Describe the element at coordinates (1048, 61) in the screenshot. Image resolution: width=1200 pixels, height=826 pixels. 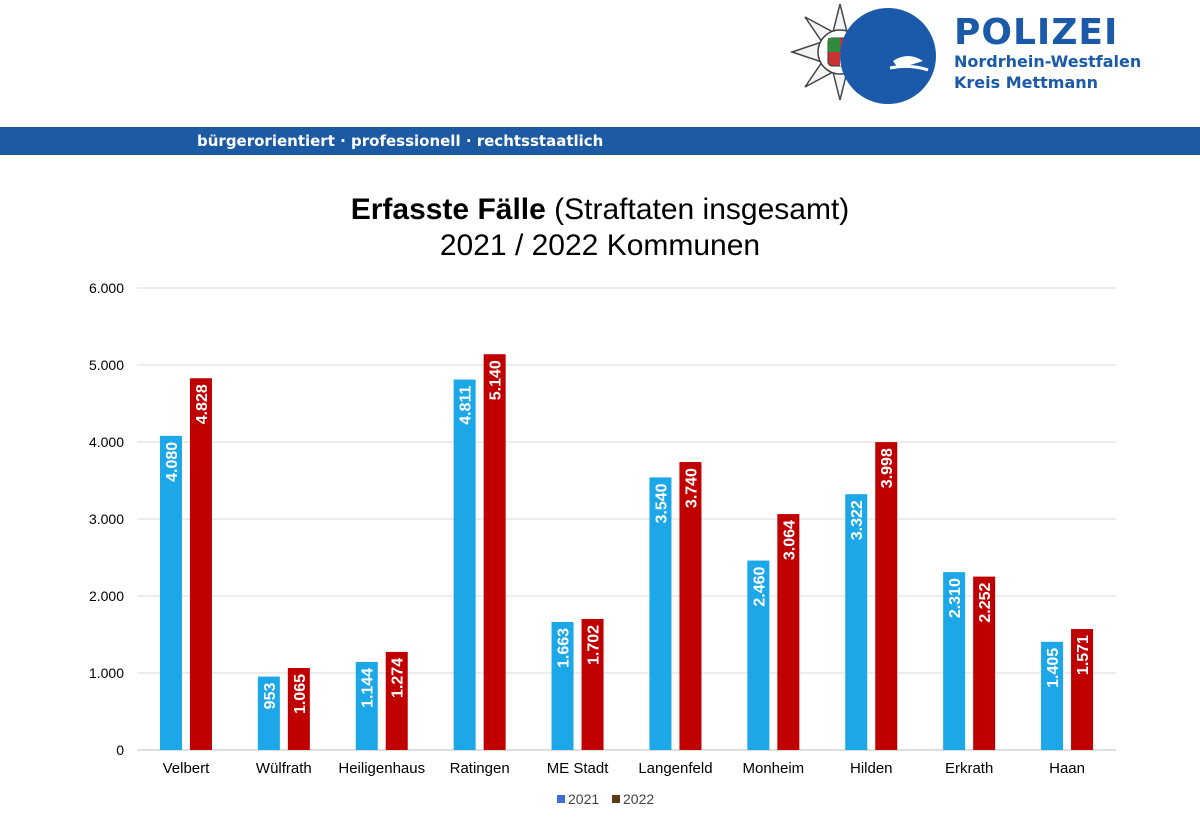
I see `brand-state: Nordrhein-Westfalen` at that location.